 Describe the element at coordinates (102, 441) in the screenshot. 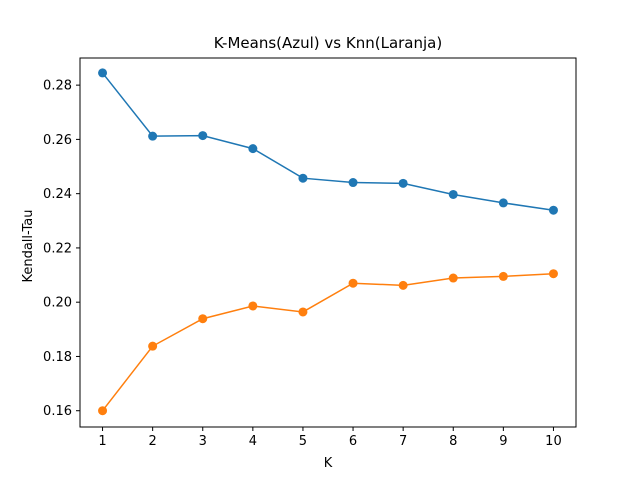

I see `x-tick-label: 1` at that location.